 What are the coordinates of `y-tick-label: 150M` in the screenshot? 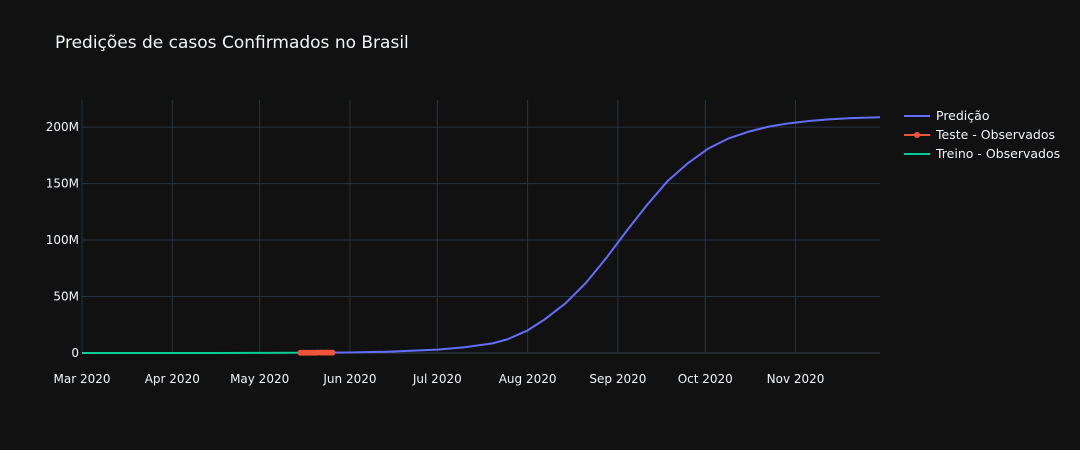 It's located at (62, 184).